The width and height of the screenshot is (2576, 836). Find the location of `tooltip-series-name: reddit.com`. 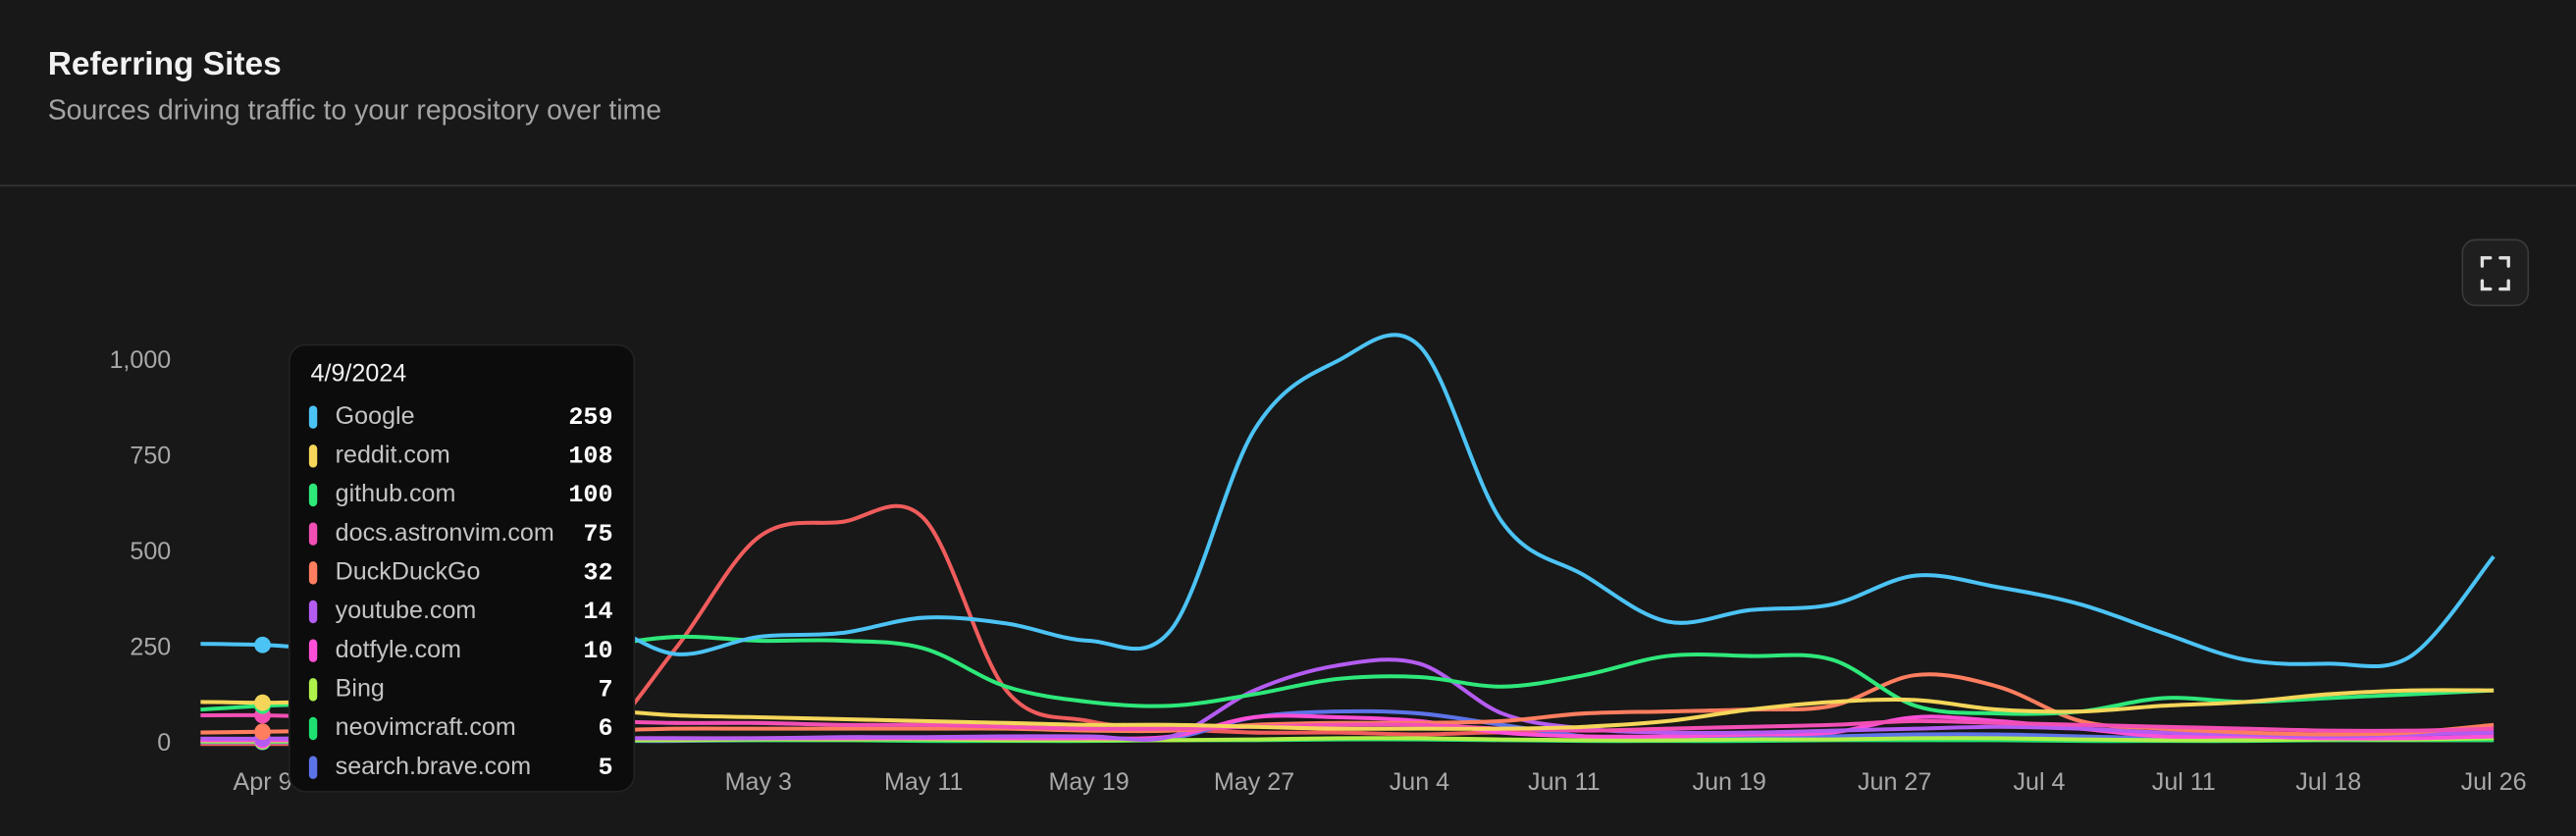

tooltip-series-name: reddit.com is located at coordinates (393, 454).